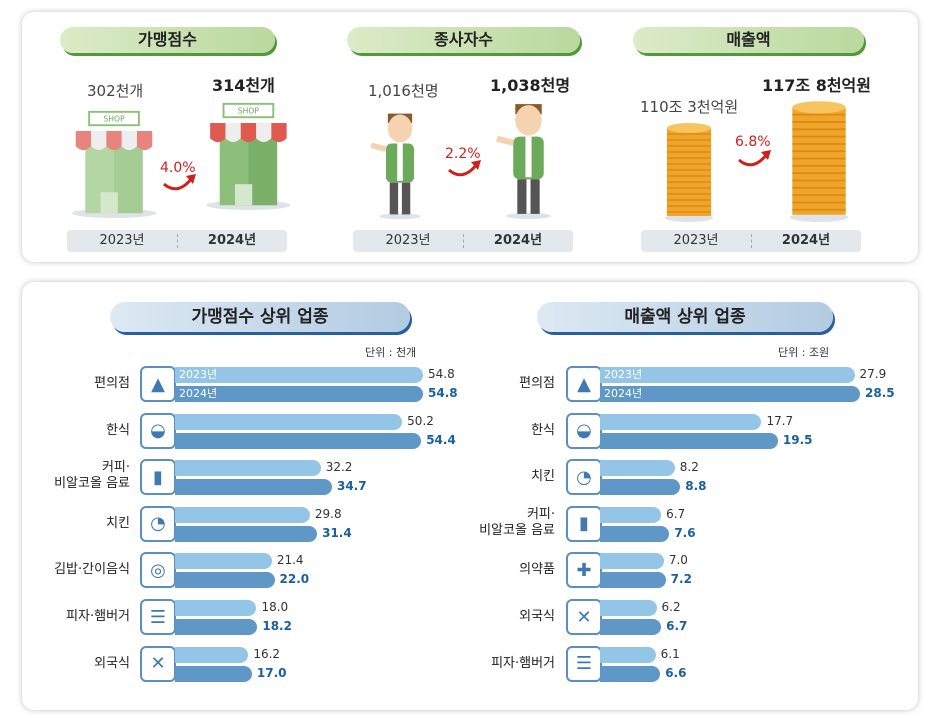  Describe the element at coordinates (755, 160) in the screenshot. I see `growth-arrow-icon` at that location.